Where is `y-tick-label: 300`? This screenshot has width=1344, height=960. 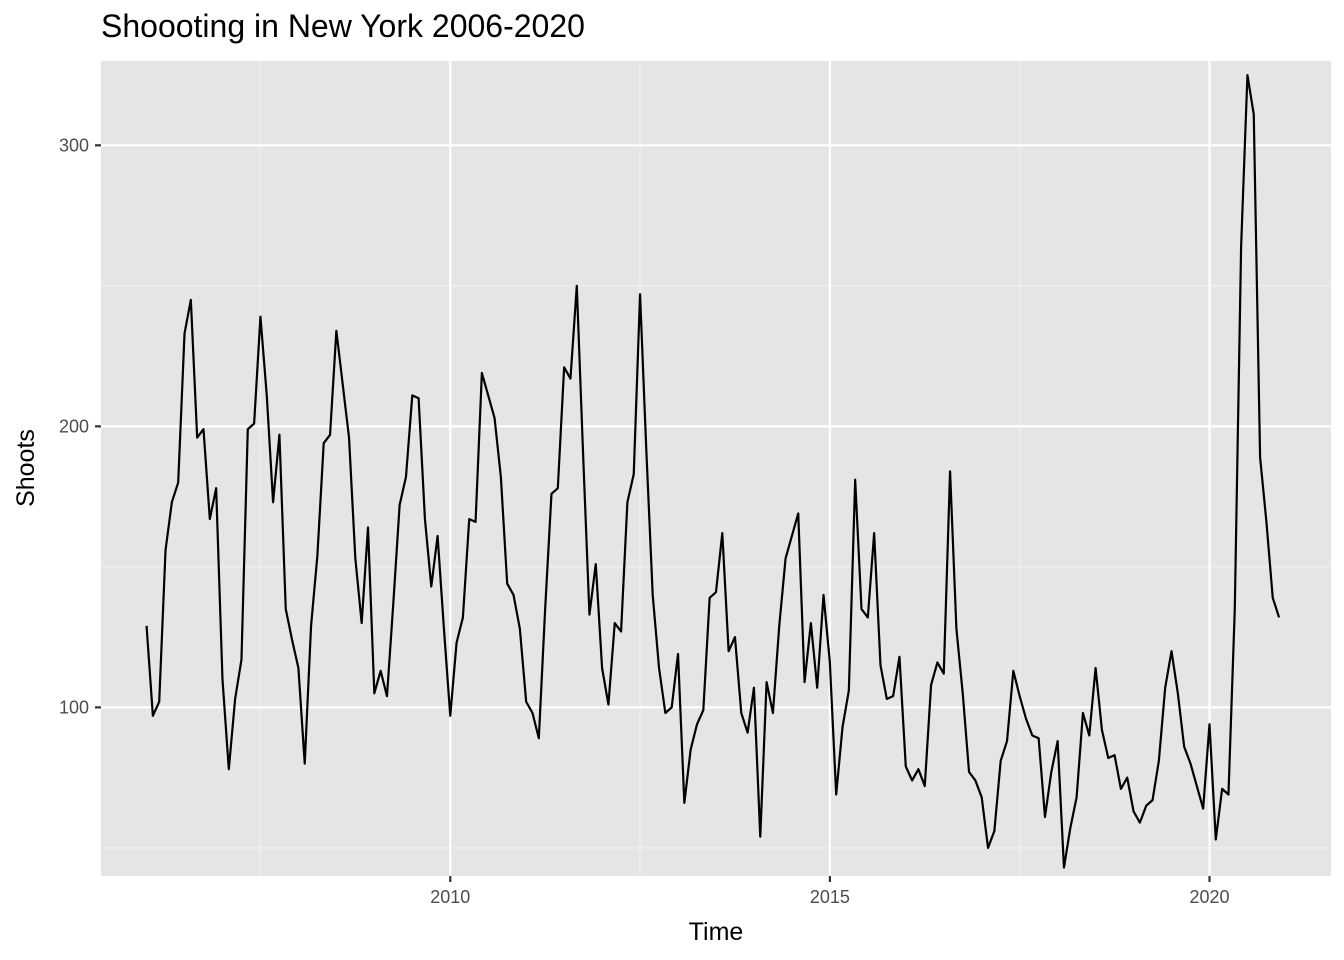 y-tick-label: 300 is located at coordinates (74, 145).